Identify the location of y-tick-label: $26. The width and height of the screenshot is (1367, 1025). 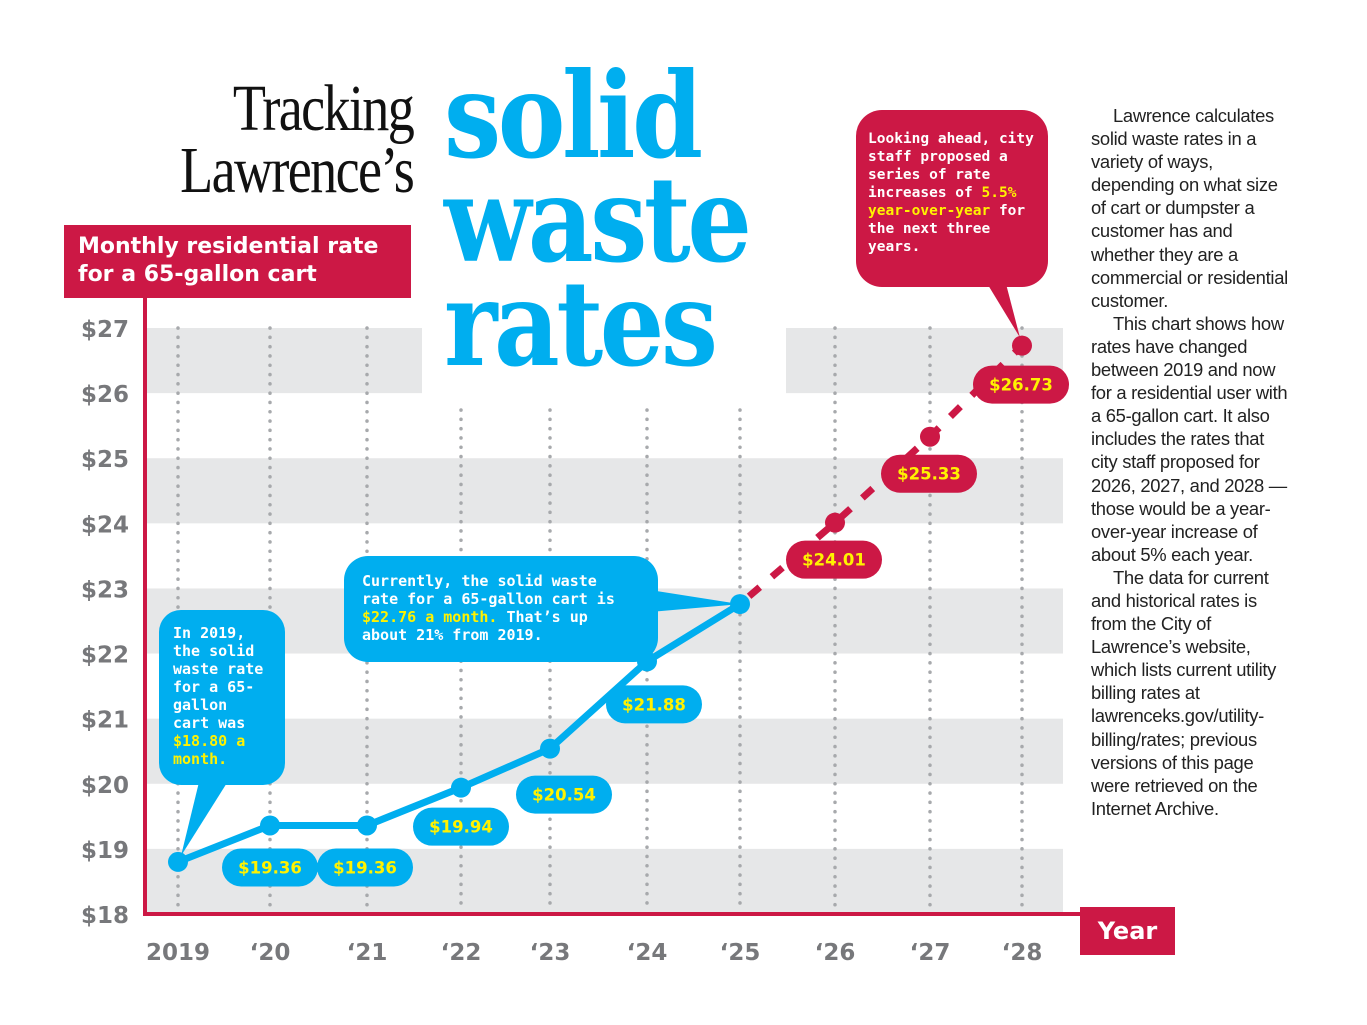
(105, 395).